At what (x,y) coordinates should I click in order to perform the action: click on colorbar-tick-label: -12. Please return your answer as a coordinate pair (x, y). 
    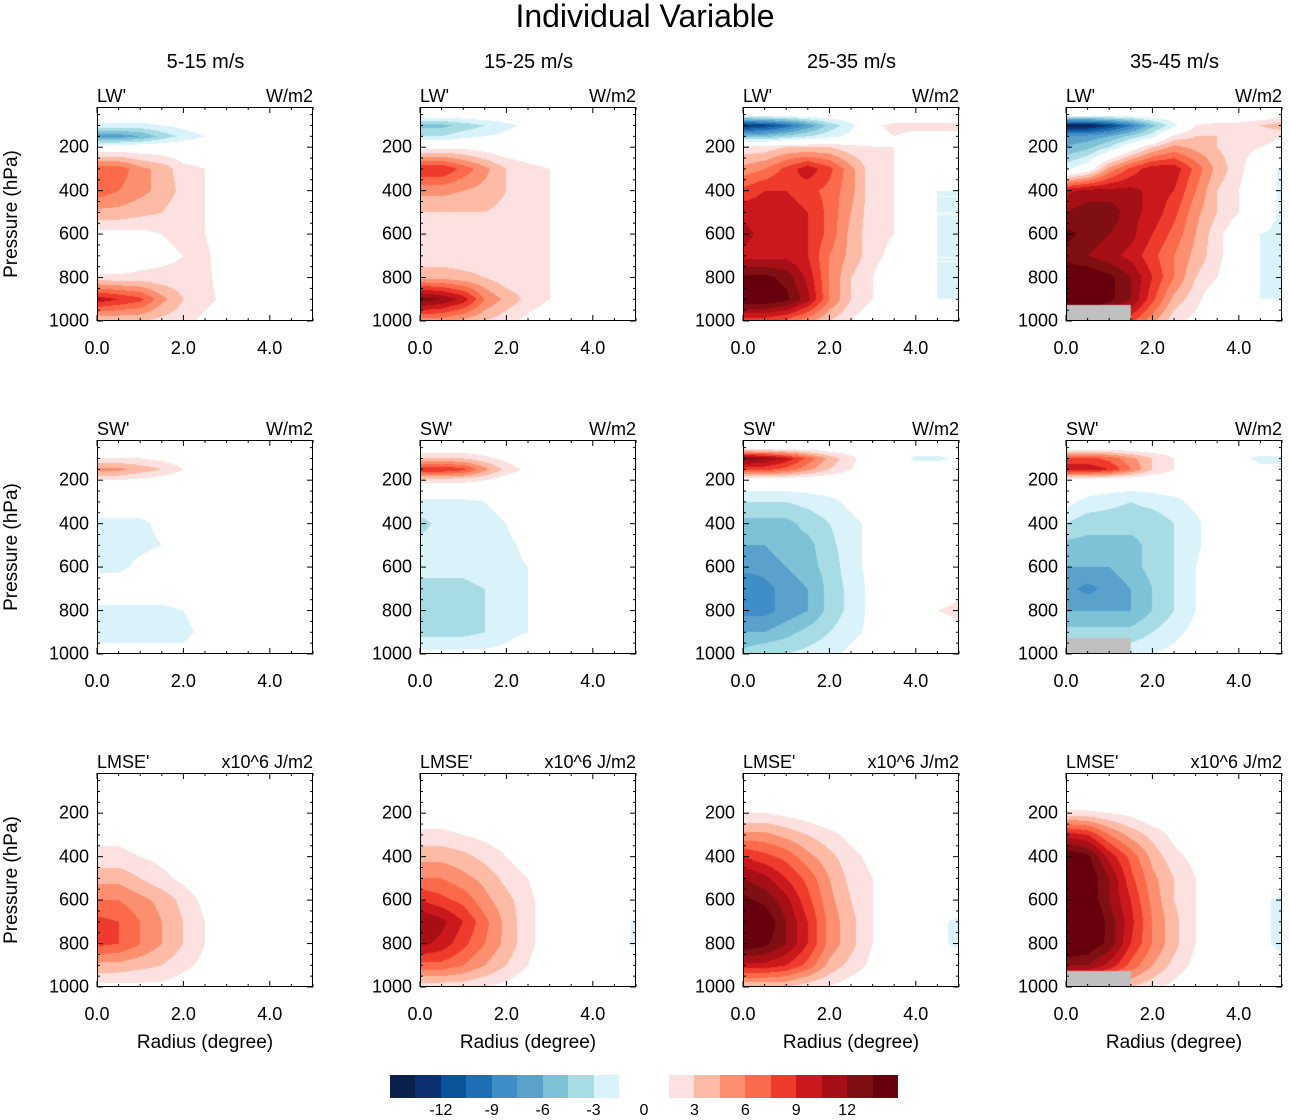
    Looking at the image, I should click on (441, 1110).